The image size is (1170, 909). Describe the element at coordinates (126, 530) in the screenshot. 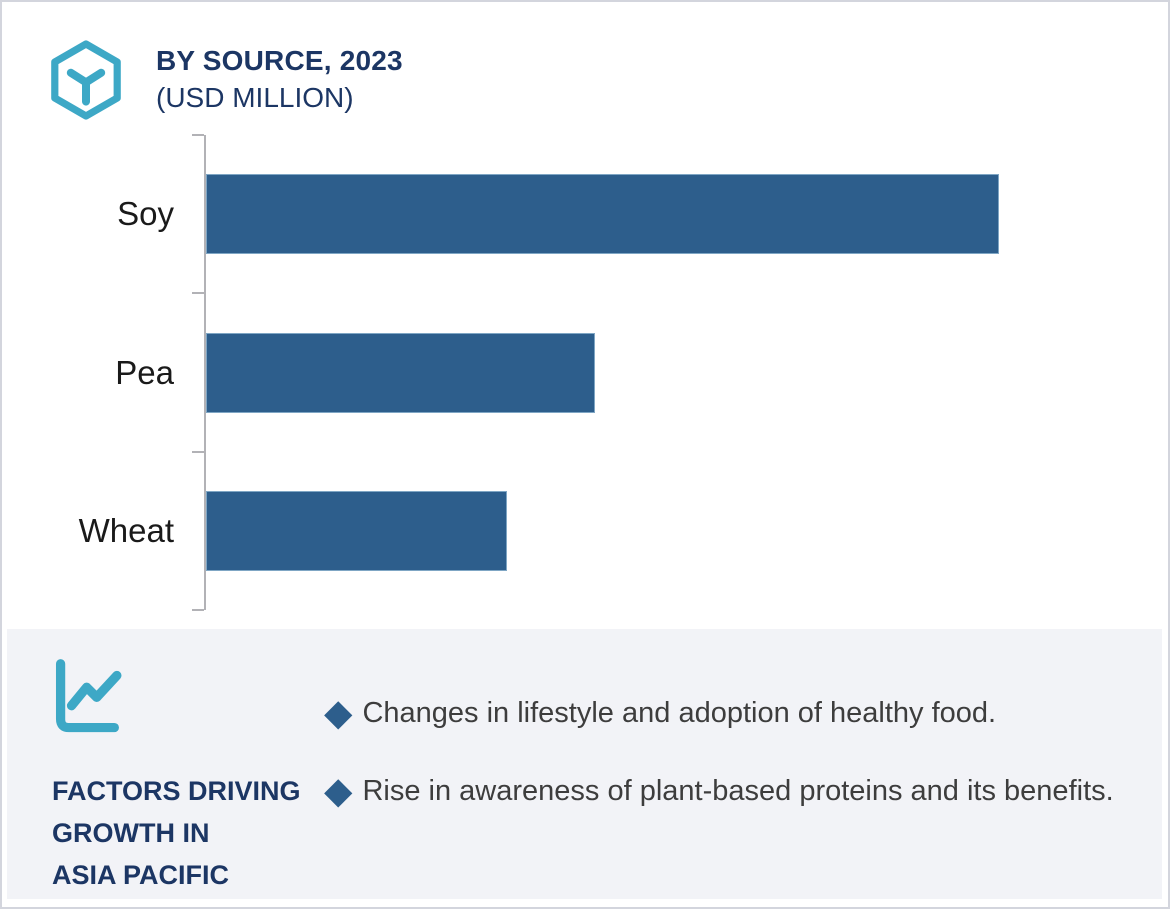

I see `bar-label-wheat: Wheat` at that location.